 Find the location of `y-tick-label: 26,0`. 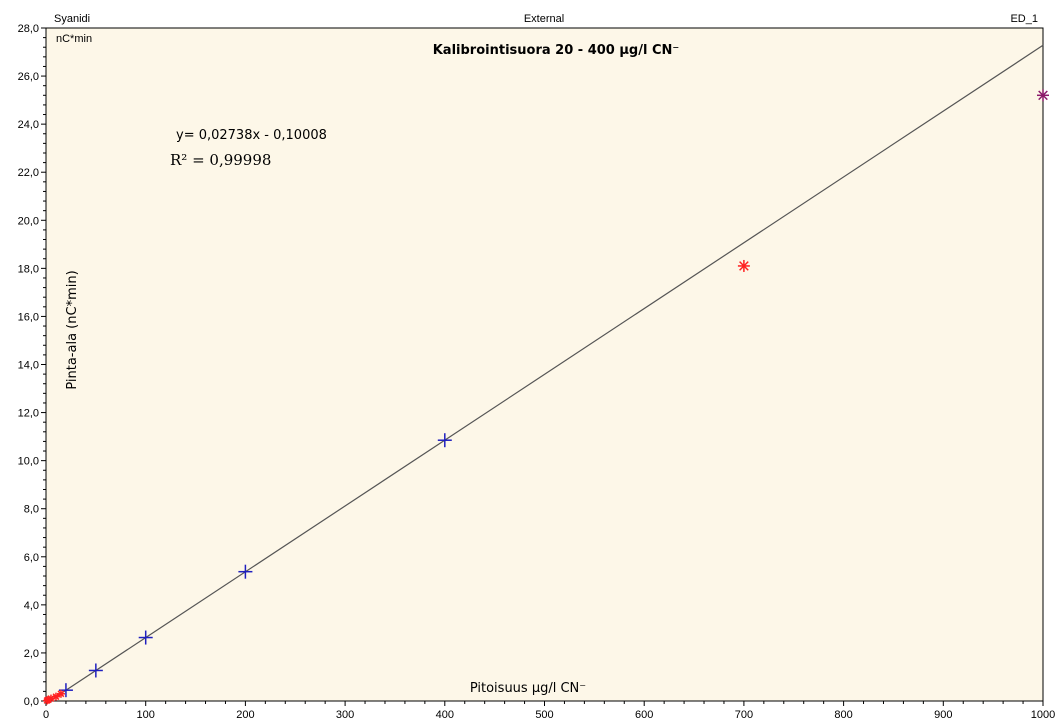

y-tick-label: 26,0 is located at coordinates (28, 77).